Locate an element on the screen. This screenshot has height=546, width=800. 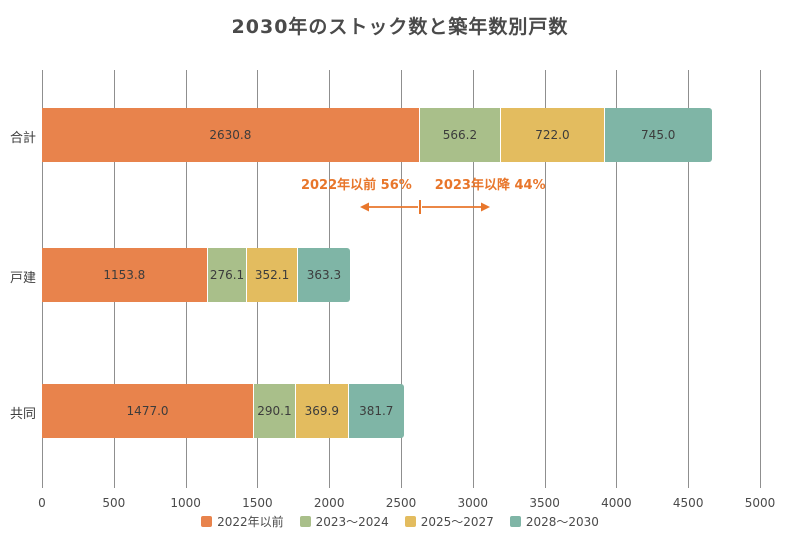
x-tick-label: 3000 is located at coordinates (473, 503).